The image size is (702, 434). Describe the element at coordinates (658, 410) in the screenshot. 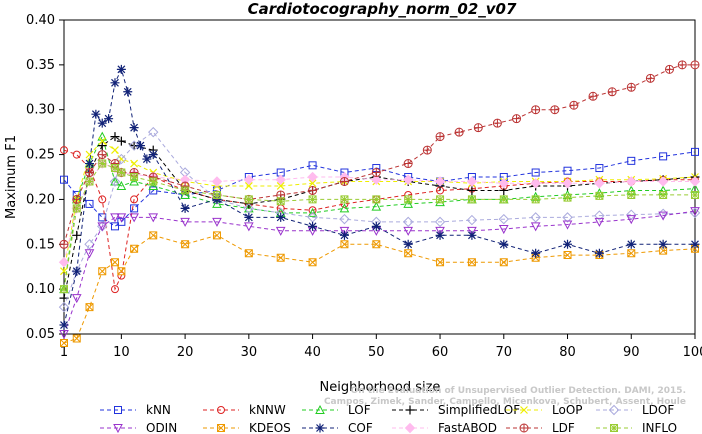

I see `legend-label-ldof: LDOF` at that location.